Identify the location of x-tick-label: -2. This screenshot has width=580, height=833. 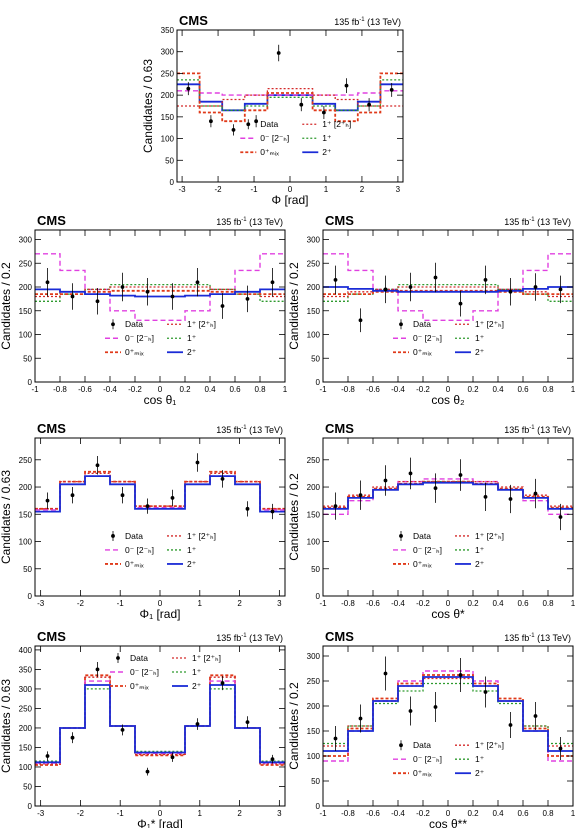
(218, 189).